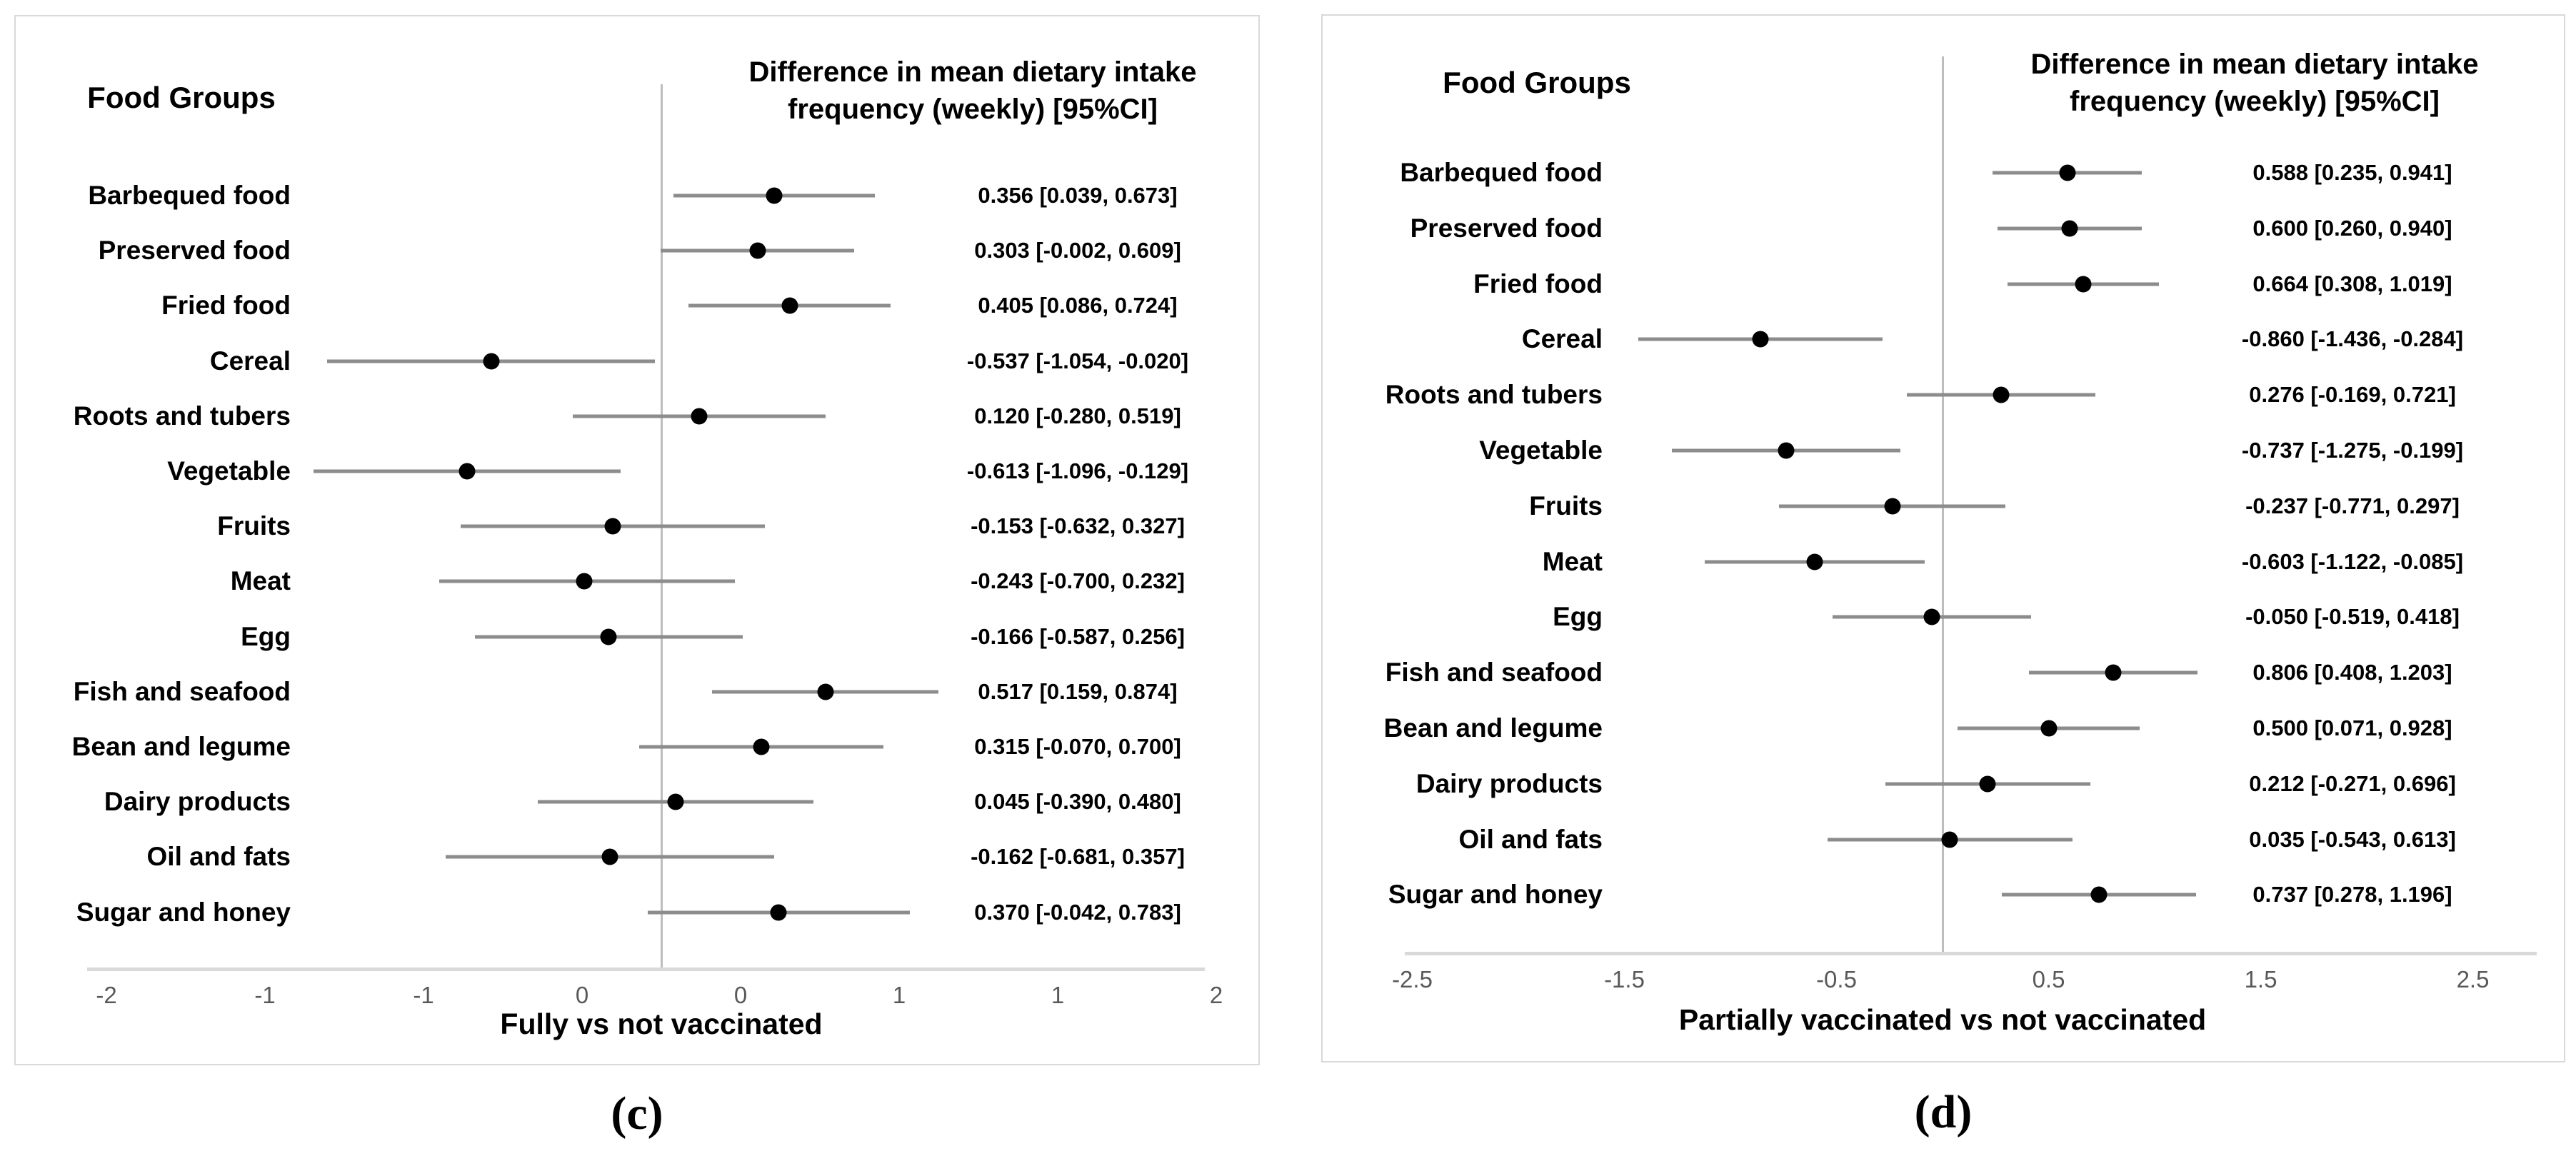  What do you see at coordinates (1078, 526) in the screenshot?
I see `ci-value-text: -0.153 [-0.632, 0.327]` at bounding box center [1078, 526].